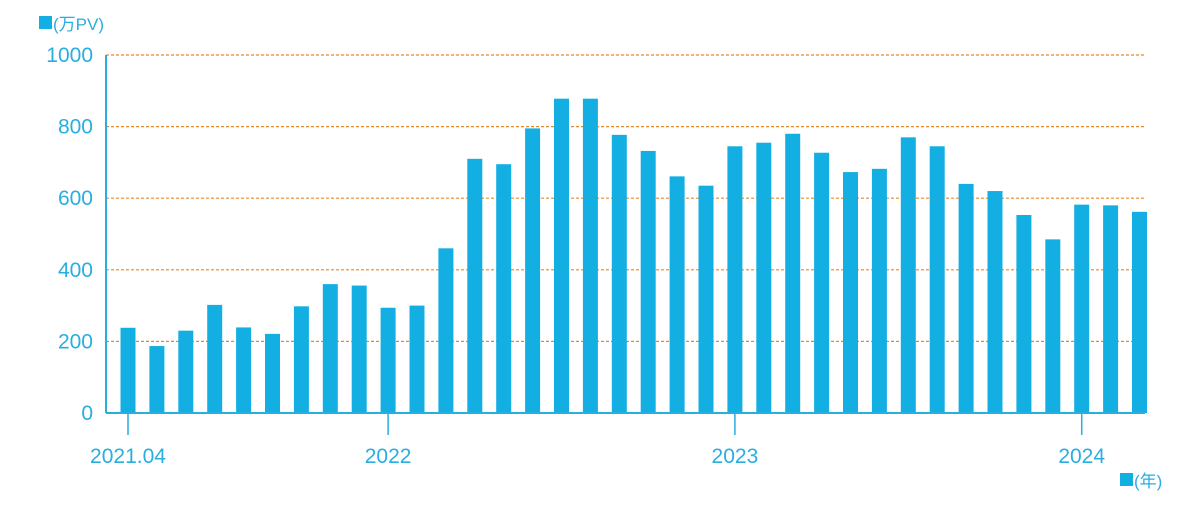 This screenshot has width=1201, height=521. What do you see at coordinates (75, 341) in the screenshot?
I see `y-tick-label: 200` at bounding box center [75, 341].